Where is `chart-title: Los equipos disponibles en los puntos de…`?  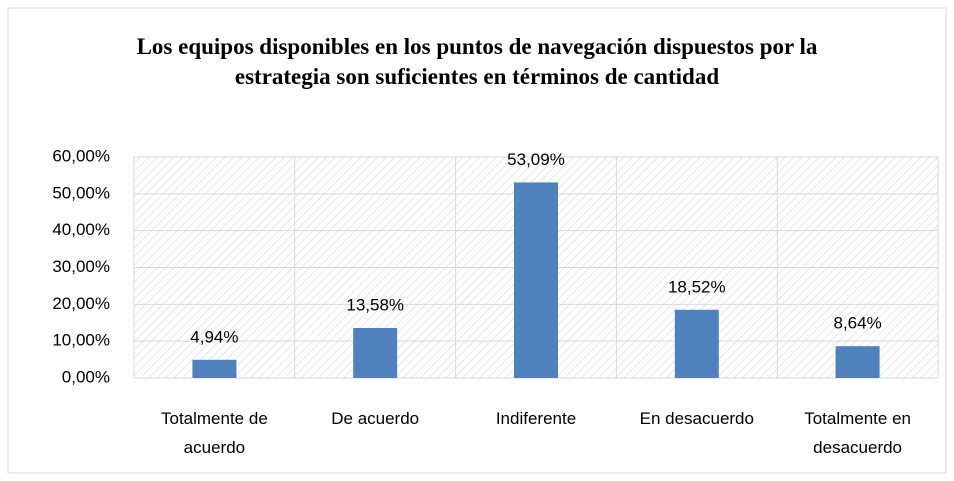 chart-title: Los equipos disponibles en los puntos de… is located at coordinates (477, 61).